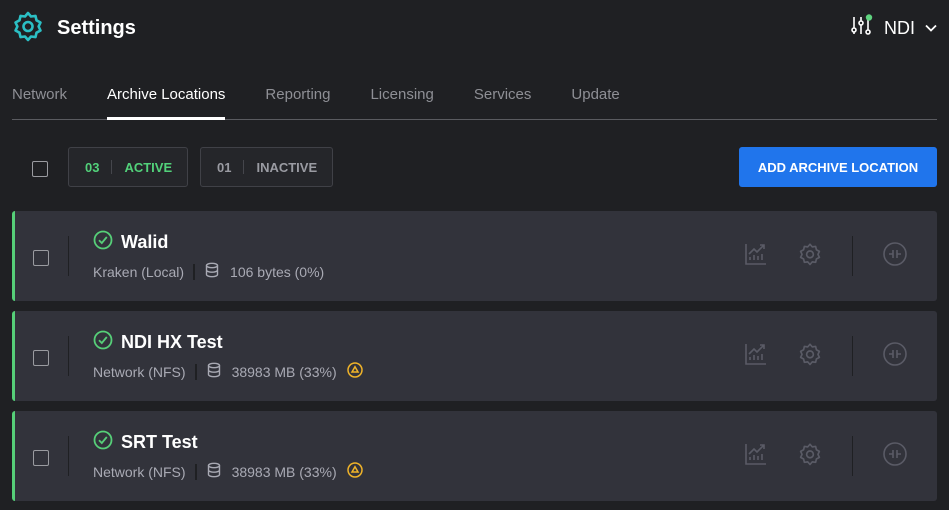  I want to click on user-menu: NDI, so click(893, 28).